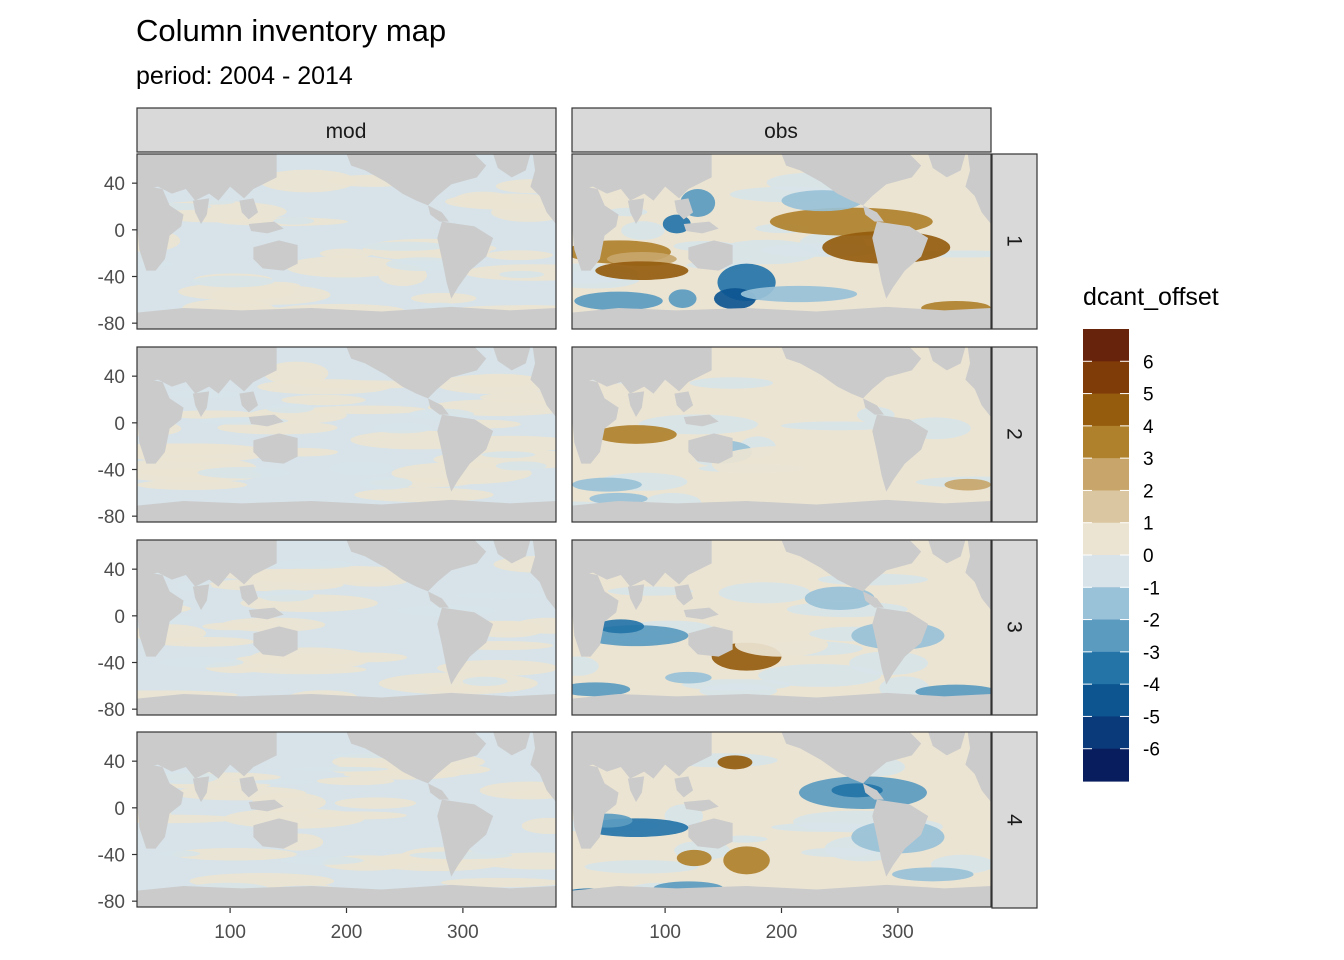 This screenshot has width=1344, height=960. What do you see at coordinates (1148, 556) in the screenshot?
I see `legend-label: 0` at bounding box center [1148, 556].